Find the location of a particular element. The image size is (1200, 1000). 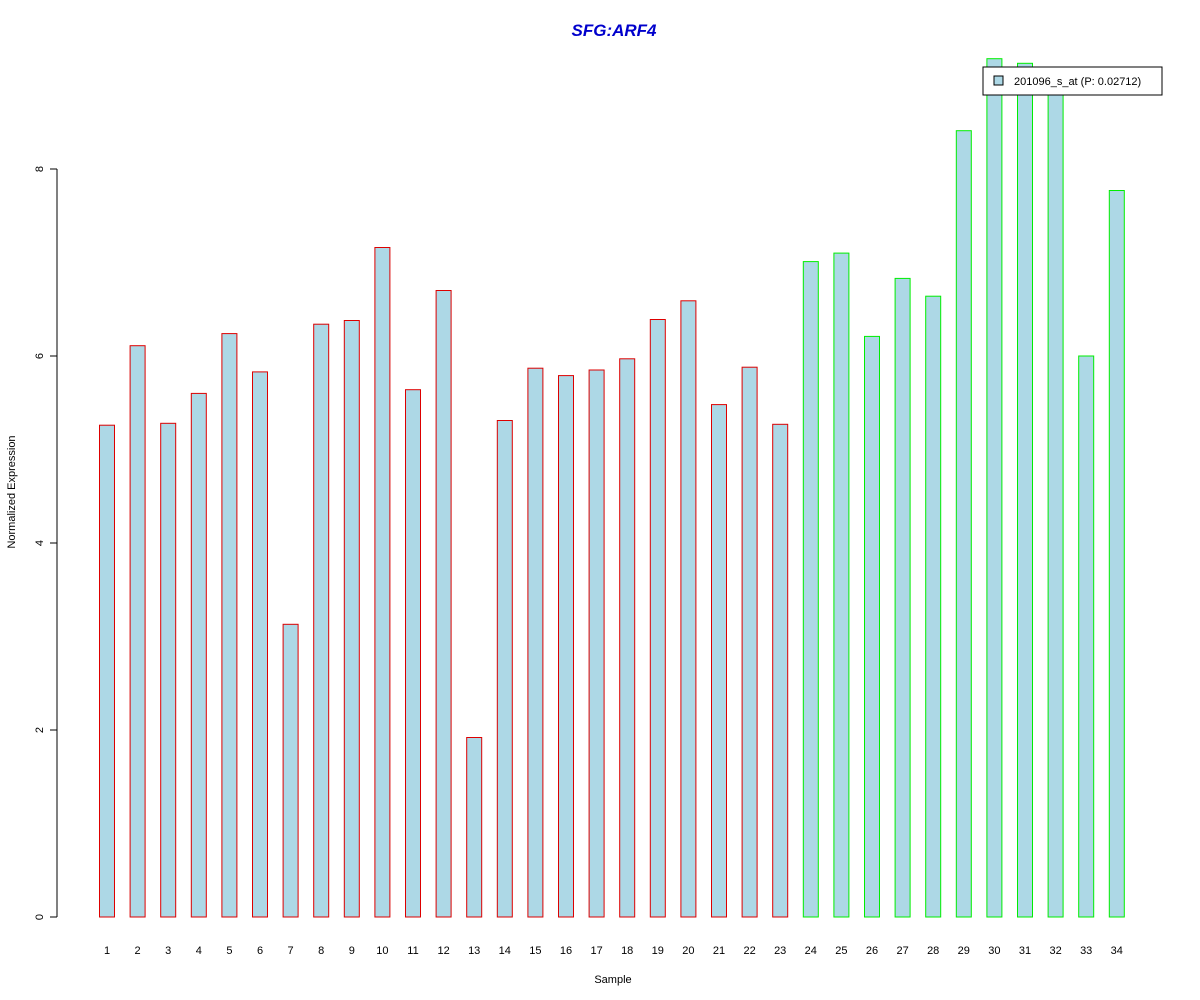

x-tick-label: 1 is located at coordinates (107, 951).